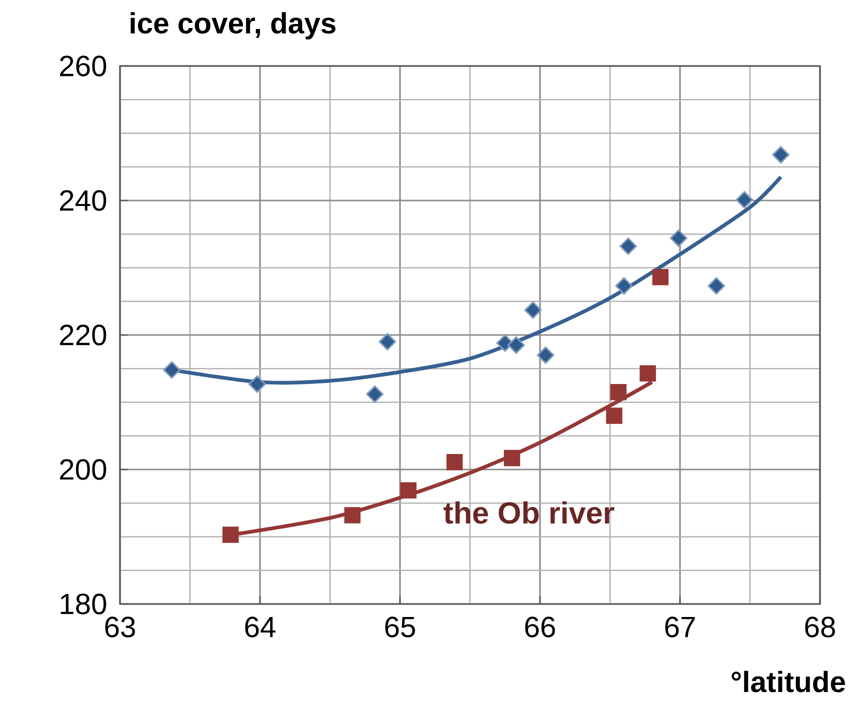 The image size is (854, 712). I want to click on x-tick-label: 63, so click(120, 627).